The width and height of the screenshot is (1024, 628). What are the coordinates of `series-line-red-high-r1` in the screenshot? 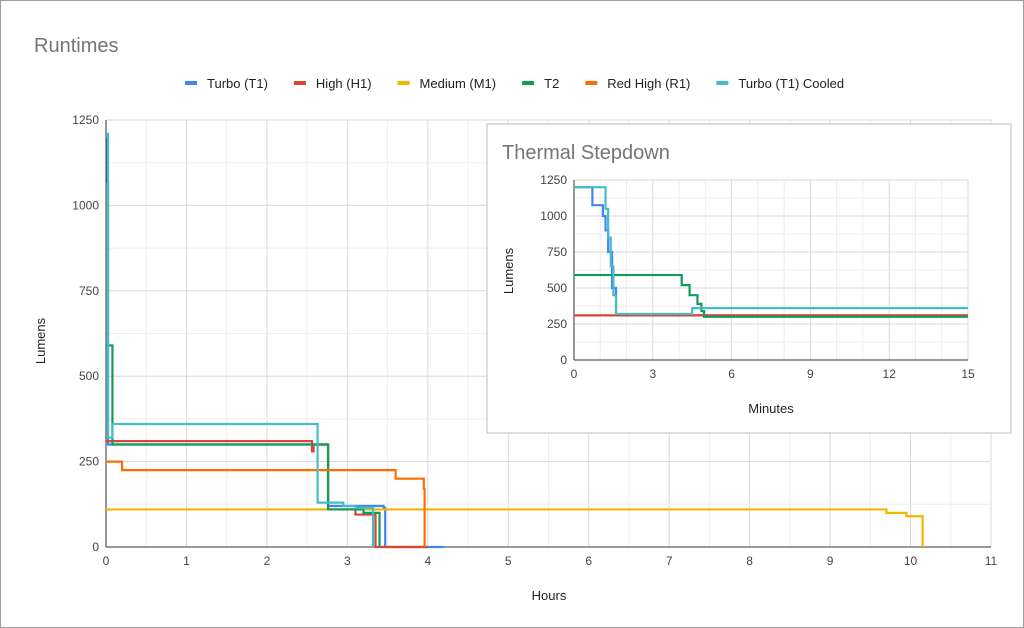 It's located at (266, 503).